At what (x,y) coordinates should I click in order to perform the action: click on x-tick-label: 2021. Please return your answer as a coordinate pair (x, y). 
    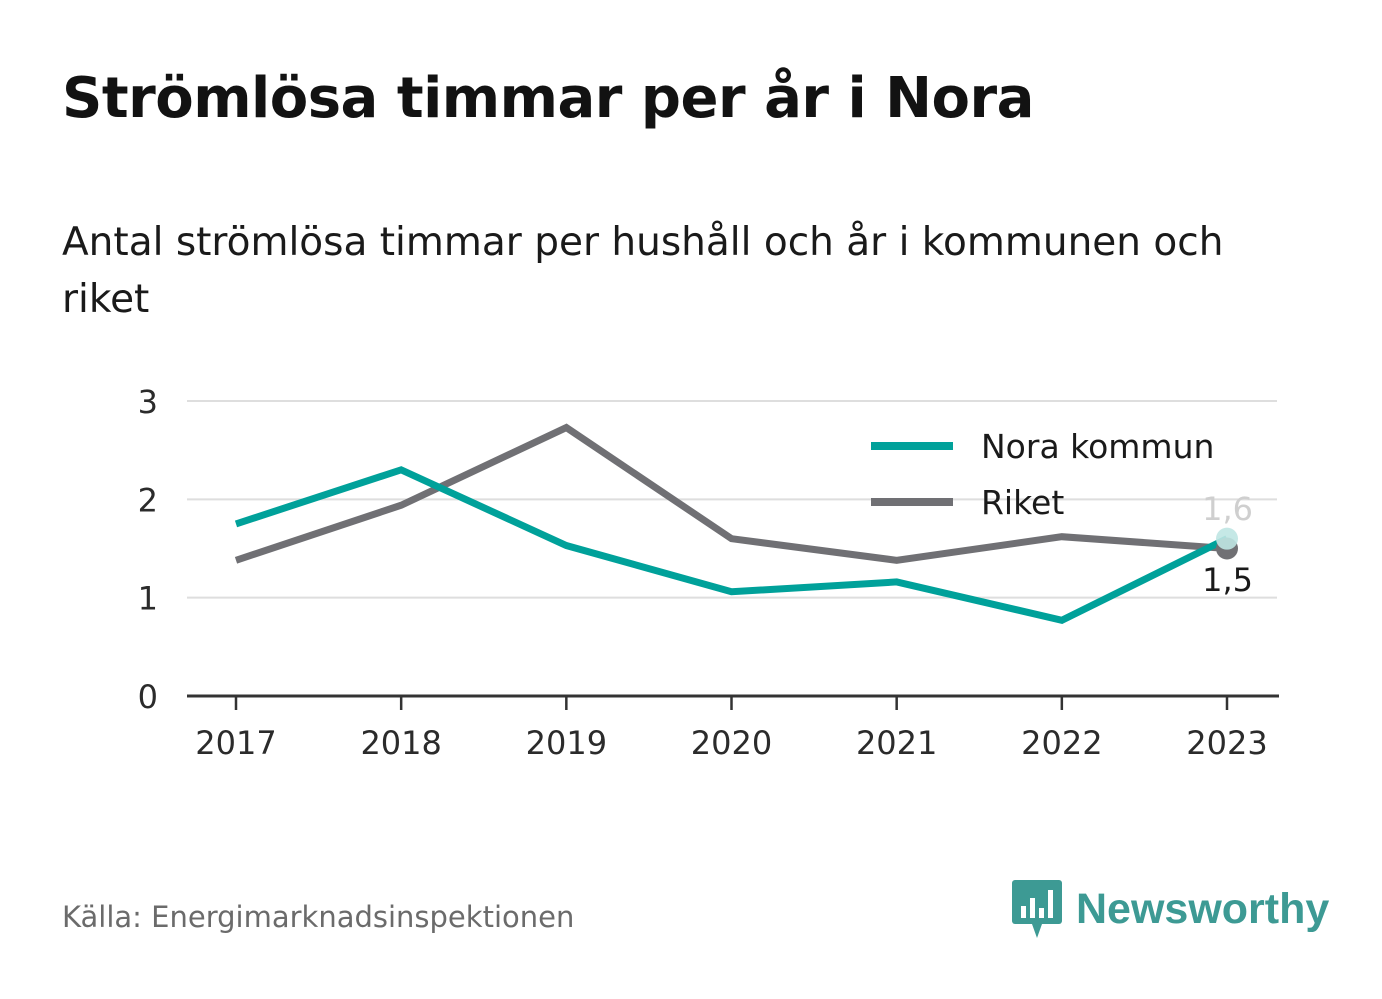
    Looking at the image, I should click on (896, 743).